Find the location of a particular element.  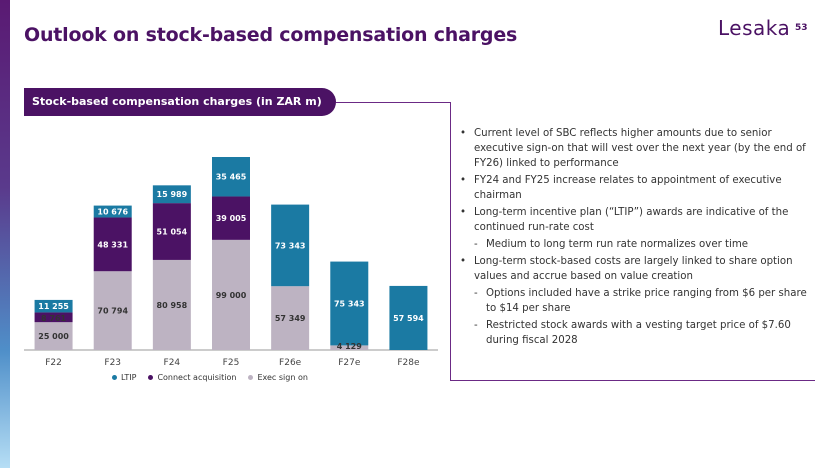

divider-line is located at coordinates (393, 102).